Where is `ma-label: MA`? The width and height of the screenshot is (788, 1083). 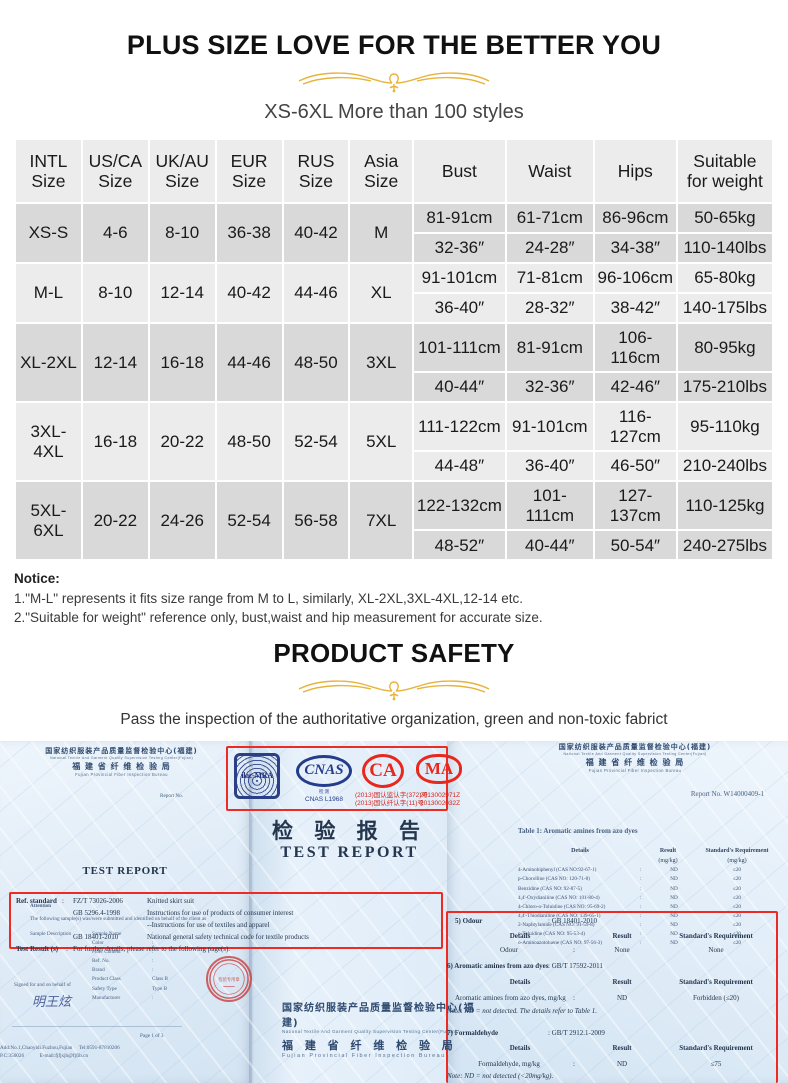 ma-label: MA is located at coordinates (439, 768).